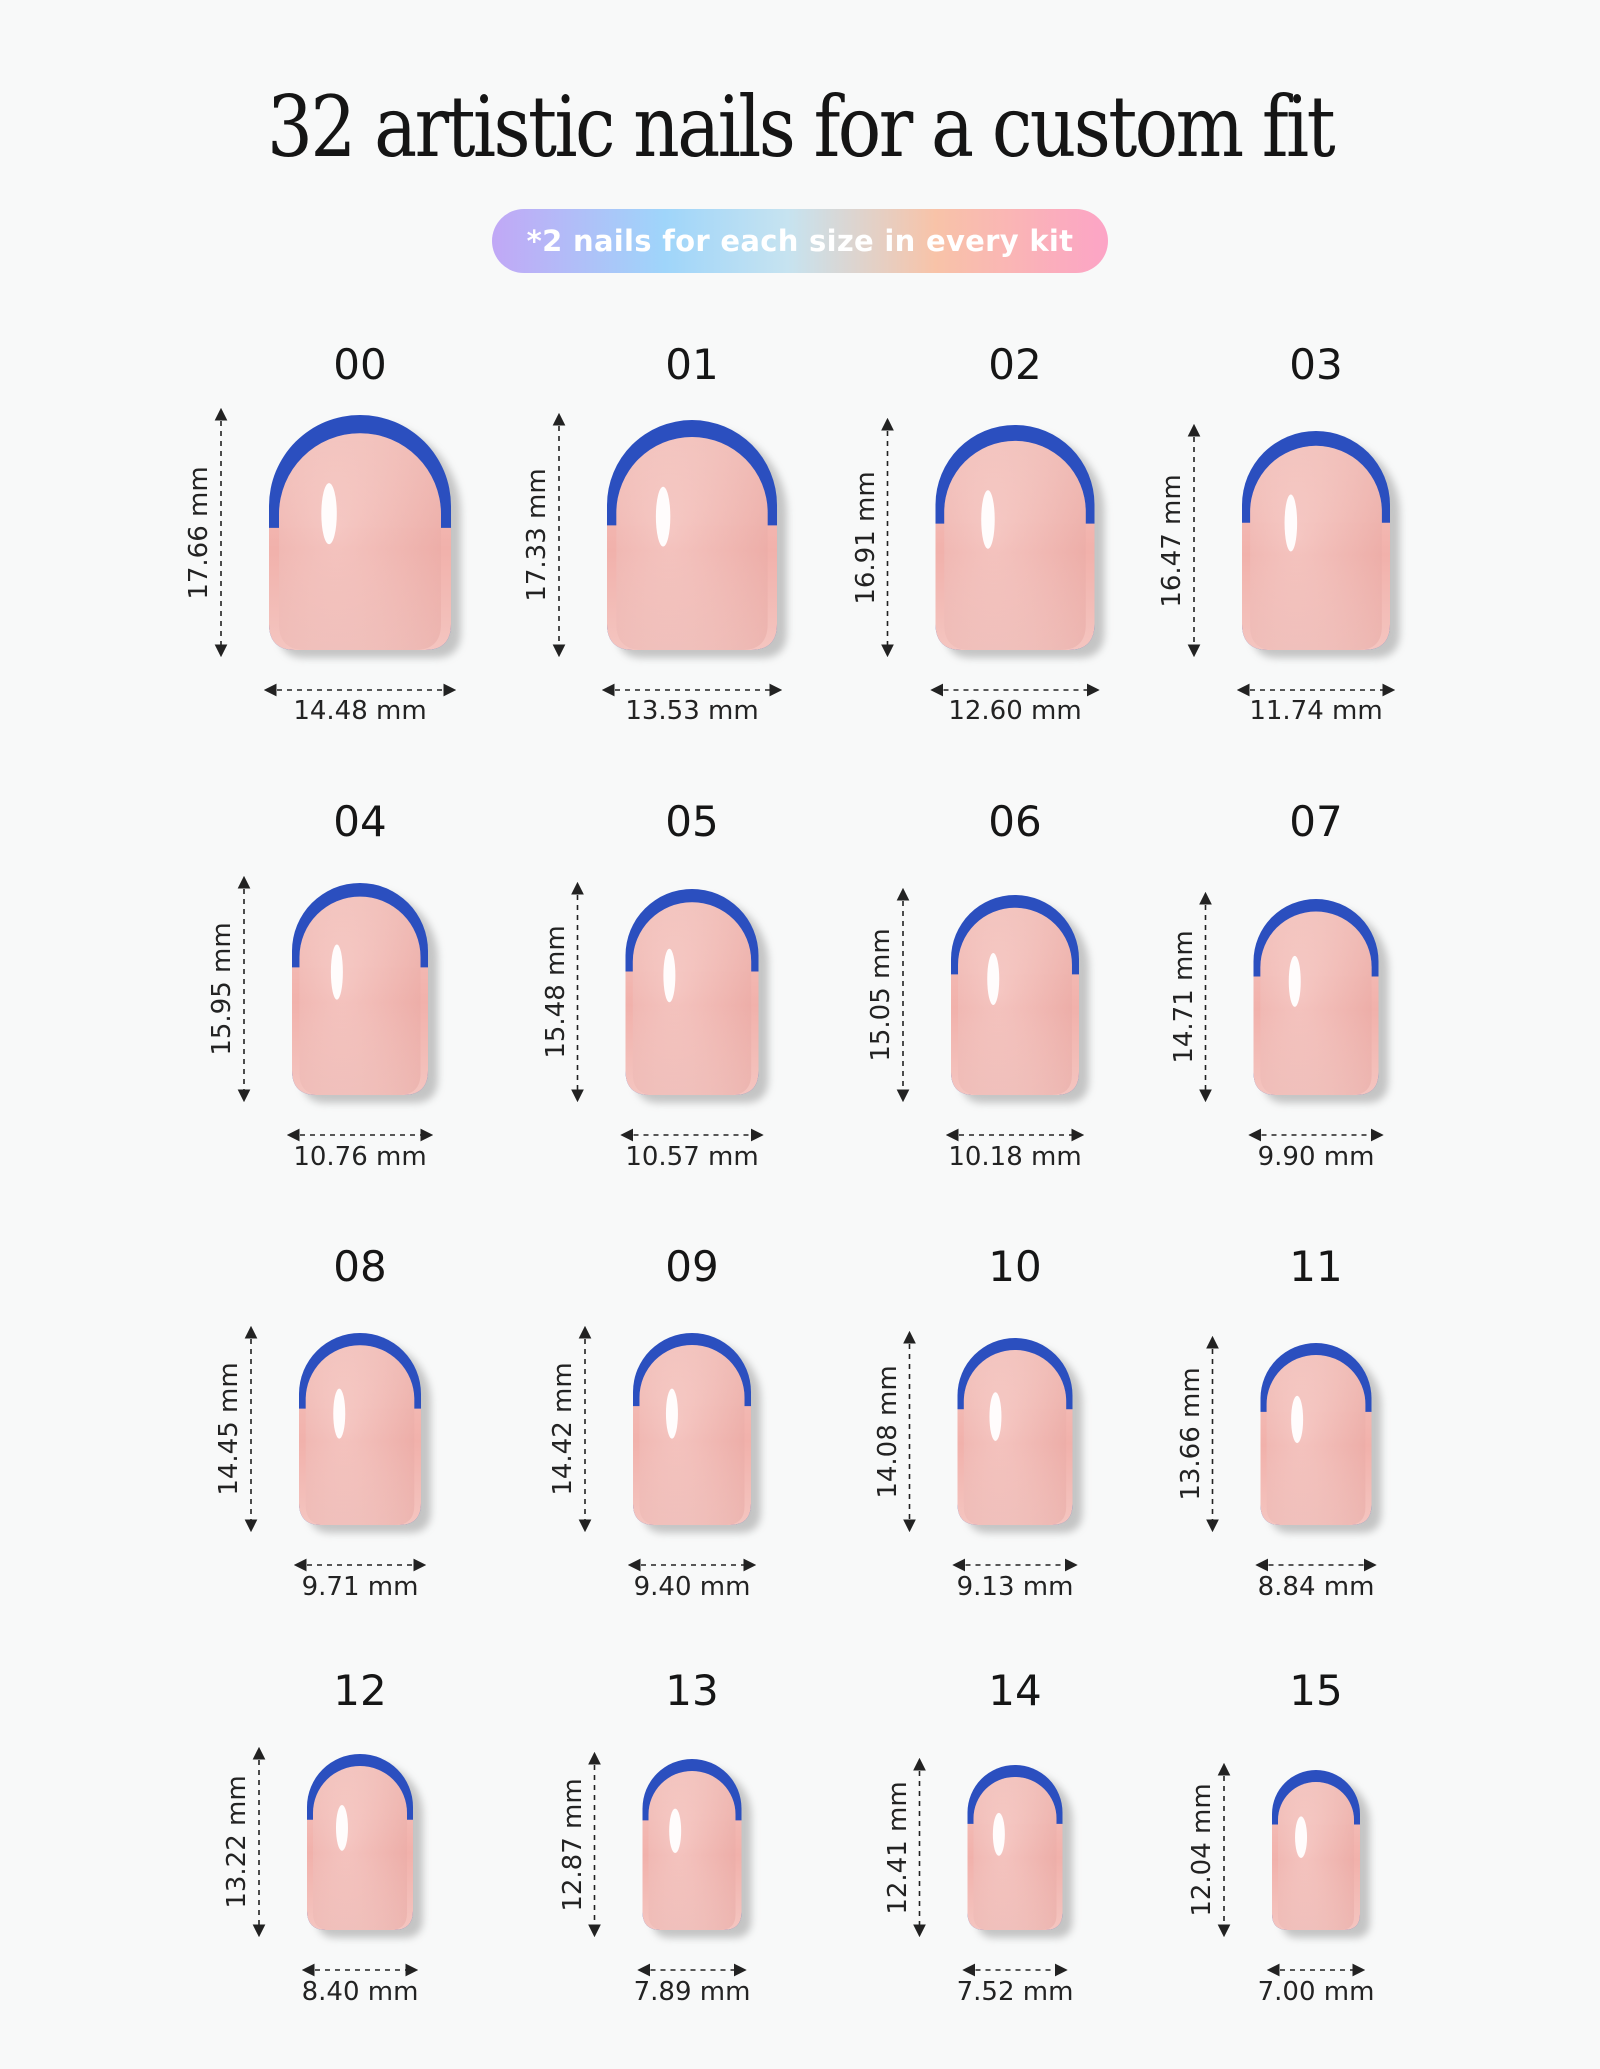 Image resolution: width=1600 pixels, height=2069 pixels. What do you see at coordinates (1316, 1690) in the screenshot?
I see `size-label: 15` at bounding box center [1316, 1690].